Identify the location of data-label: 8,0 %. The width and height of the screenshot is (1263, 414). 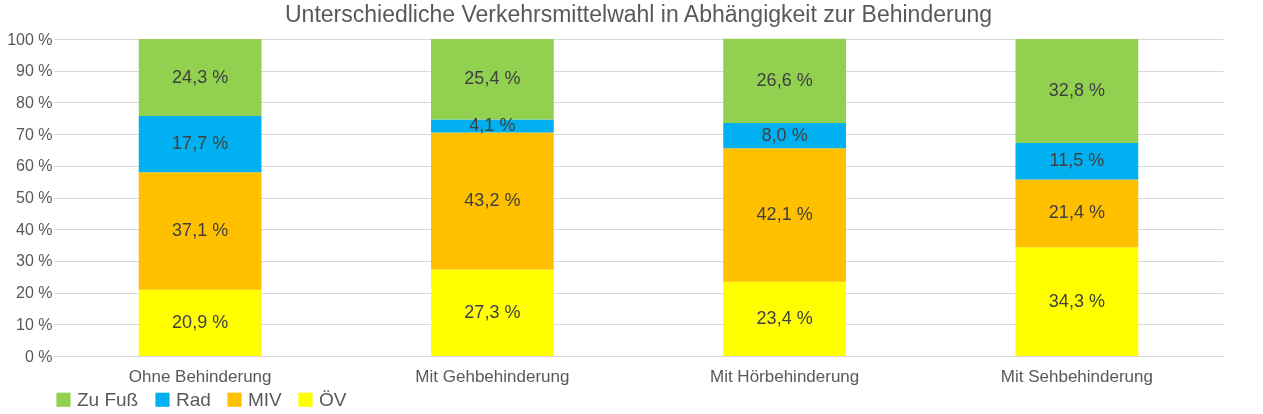
(784, 134).